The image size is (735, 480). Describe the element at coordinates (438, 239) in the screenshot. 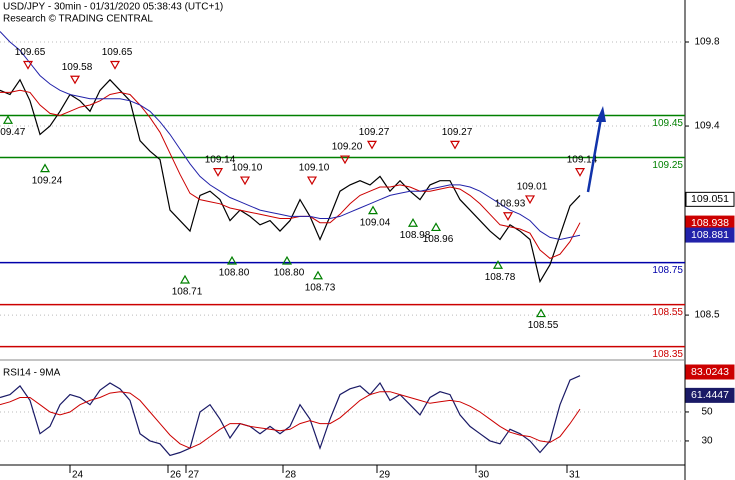

I see `low-label: 108.96` at that location.